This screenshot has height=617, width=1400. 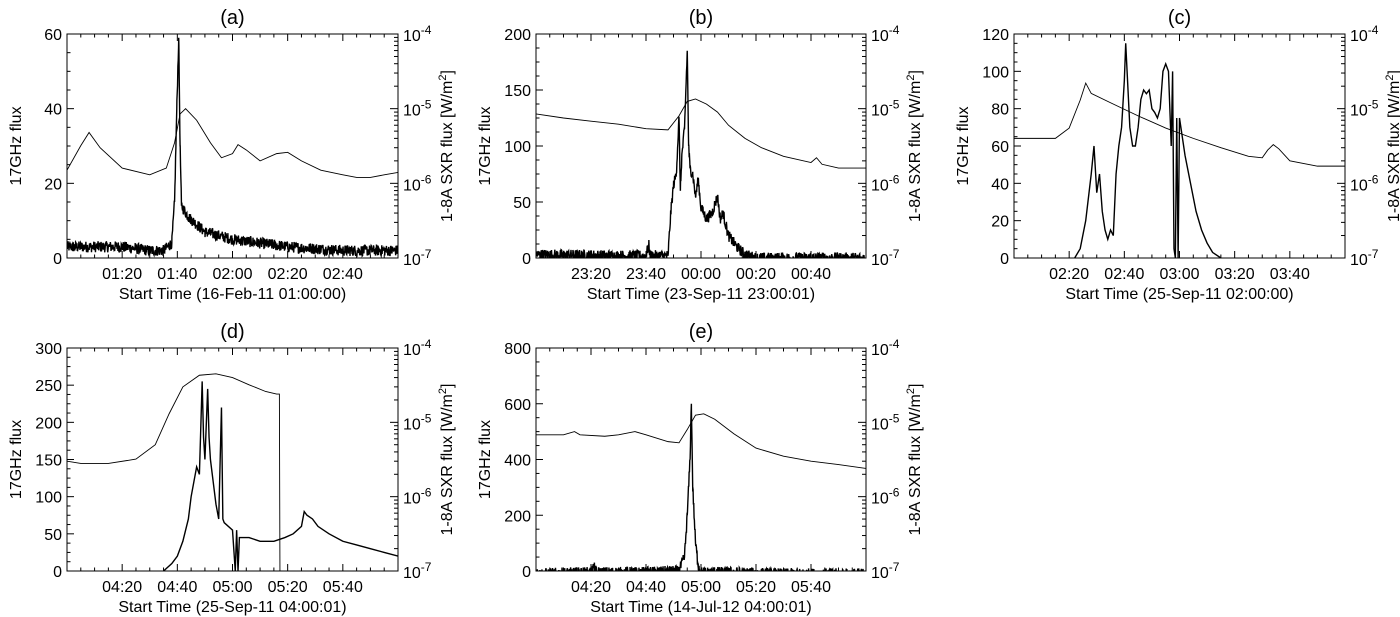 What do you see at coordinates (48, 386) in the screenshot?
I see `y-tick-label: 250` at bounding box center [48, 386].